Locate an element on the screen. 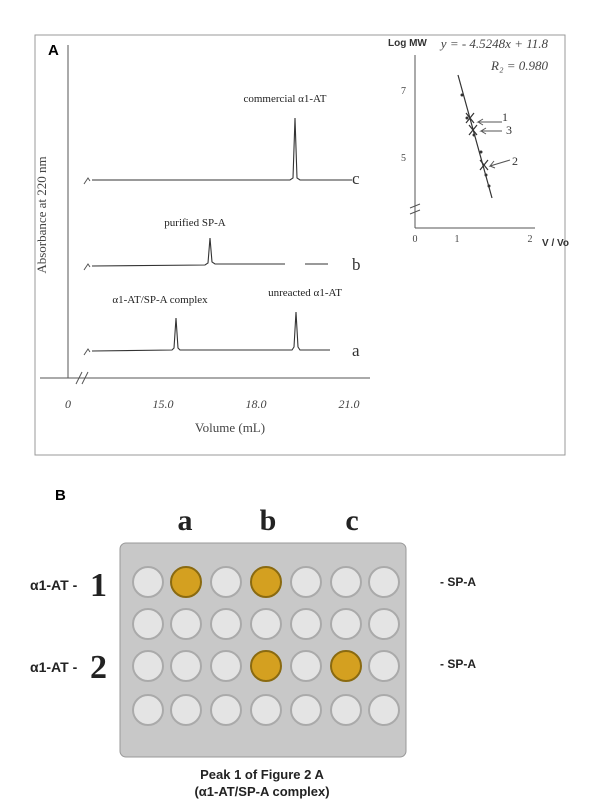 This screenshot has height=800, width=600. trace-label: b is located at coordinates (356, 264).